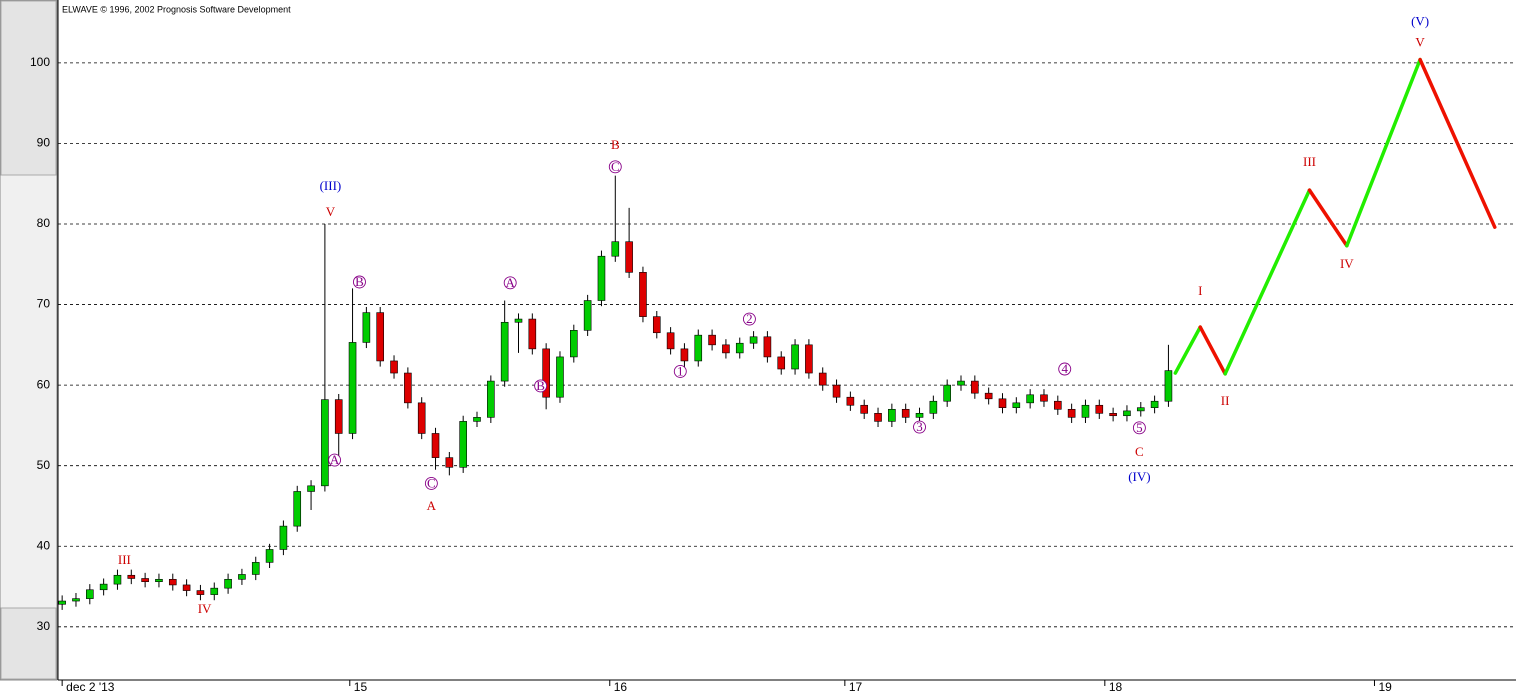 This screenshot has width=1516, height=699. What do you see at coordinates (621, 687) in the screenshot?
I see `x-tick-label: 16` at bounding box center [621, 687].